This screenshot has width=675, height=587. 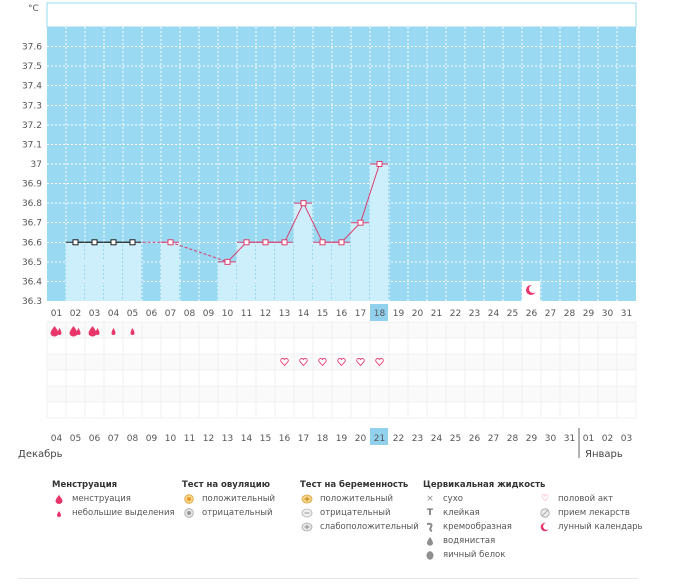 I want to click on cycle-day-label: 24, so click(x=494, y=314).